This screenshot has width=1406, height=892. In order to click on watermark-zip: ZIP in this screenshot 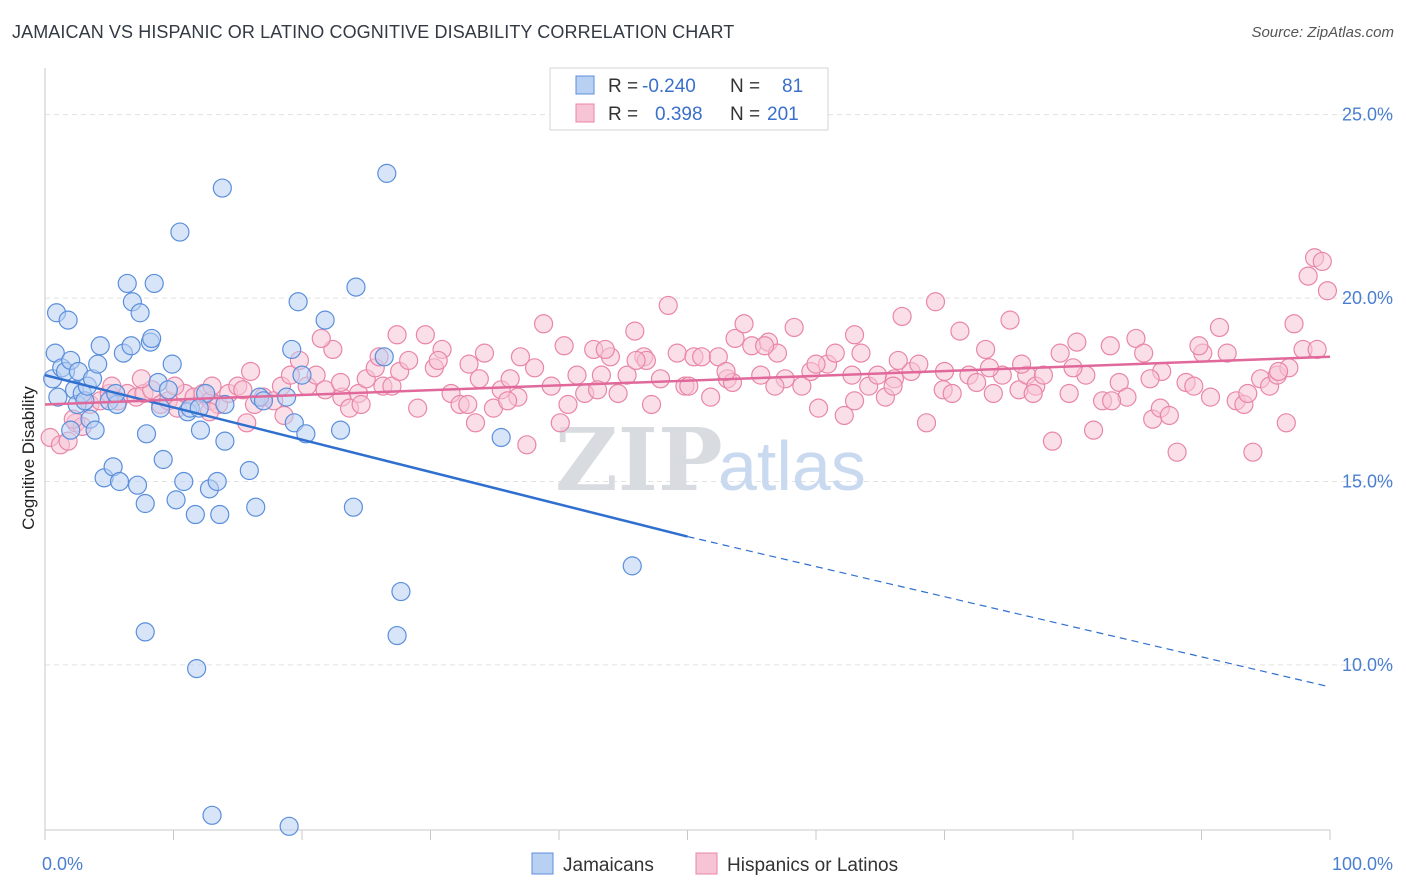, I will do `click(639, 460)`.